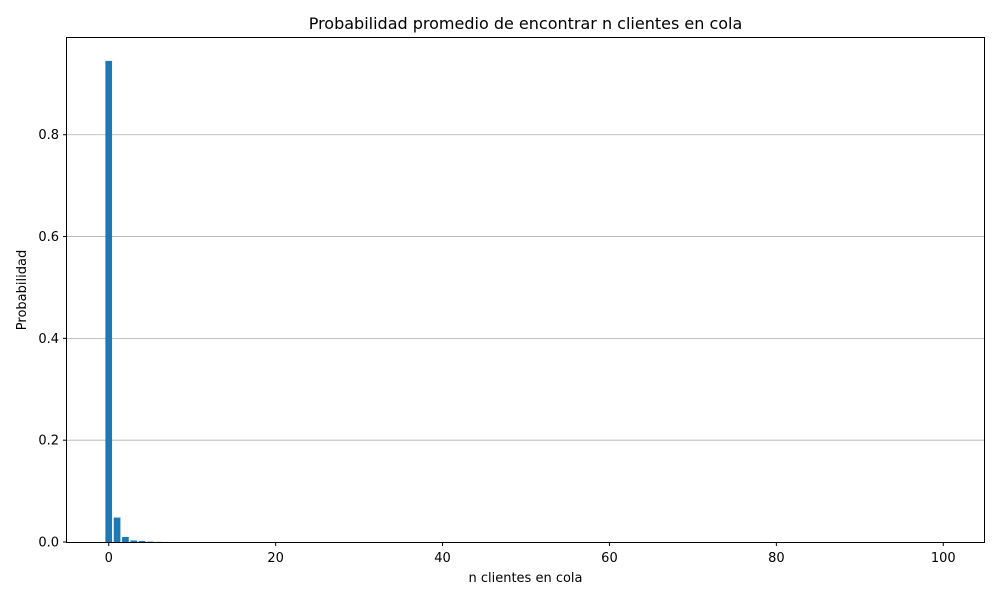  Describe the element at coordinates (609, 558) in the screenshot. I see `x-tick-label: 60` at that location.